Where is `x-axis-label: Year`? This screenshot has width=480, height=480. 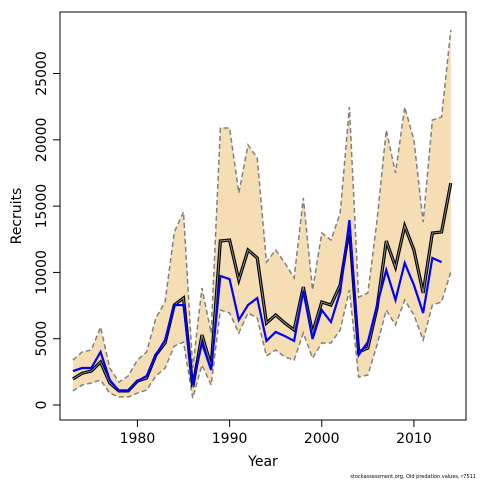
x-axis-label: Year is located at coordinates (262, 462).